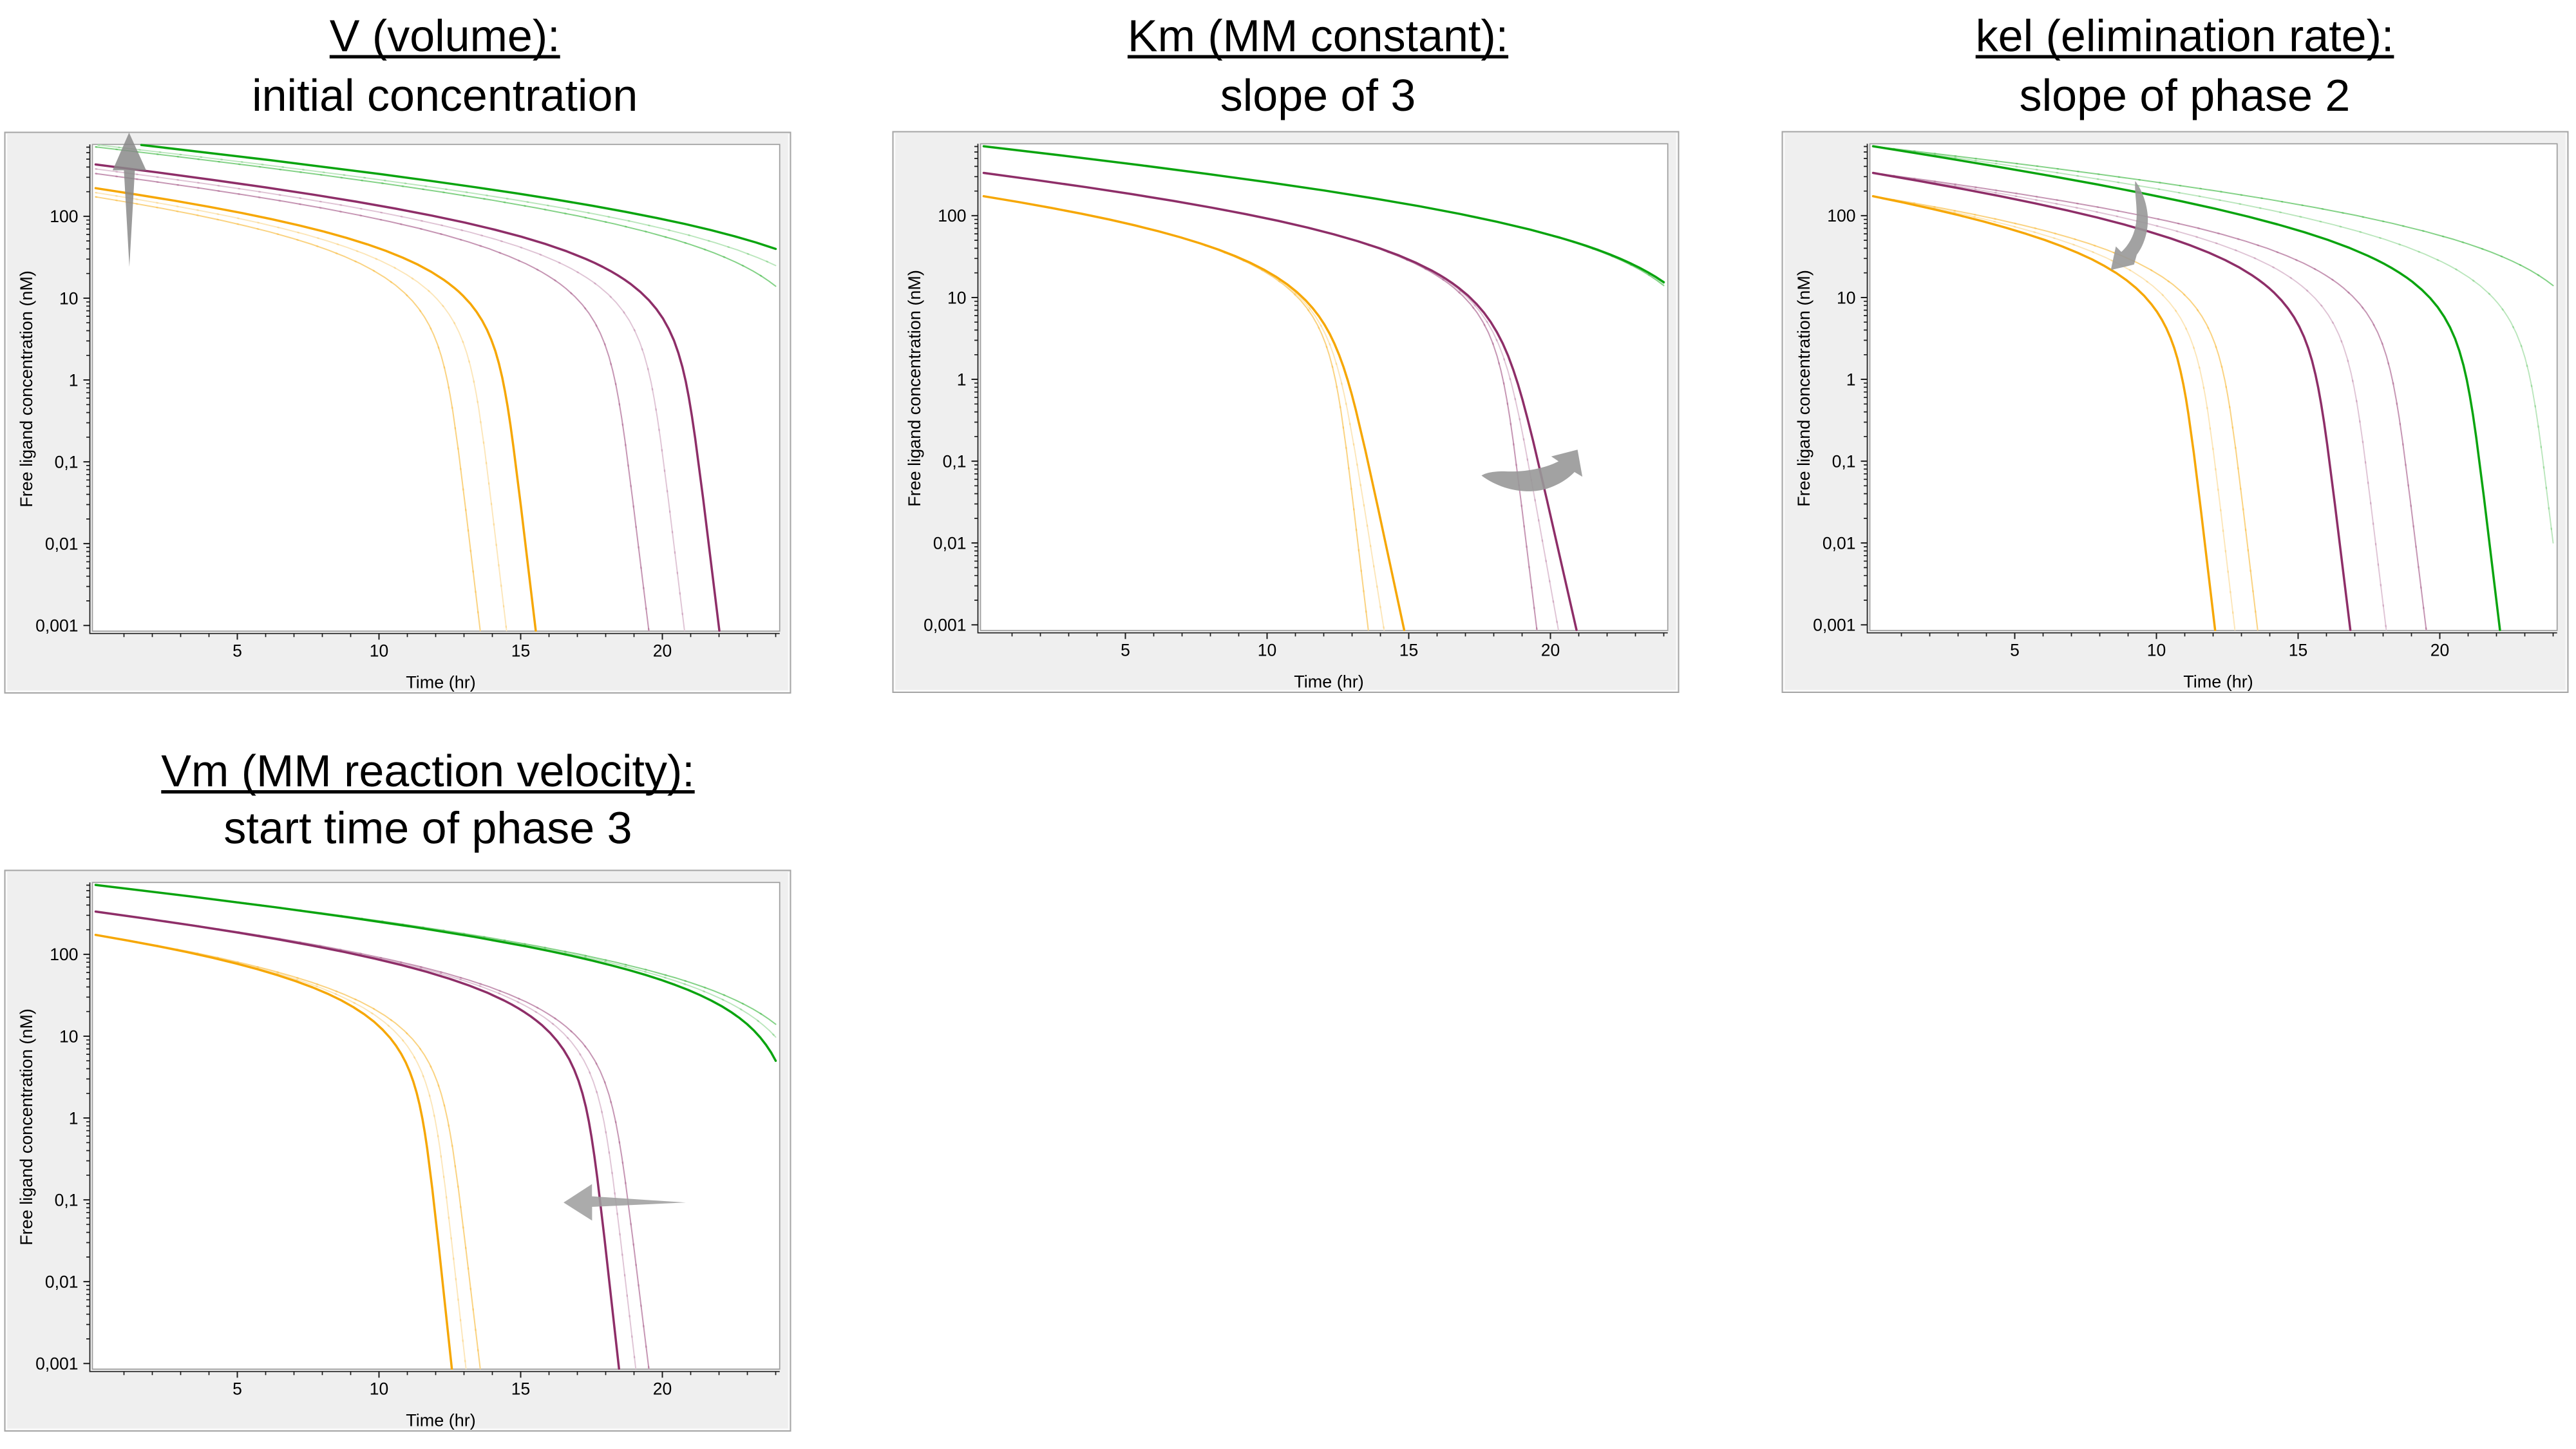 This screenshot has width=2576, height=1449. Describe the element at coordinates (445, 36) in the screenshot. I see `svg-text: V (volume):` at that location.